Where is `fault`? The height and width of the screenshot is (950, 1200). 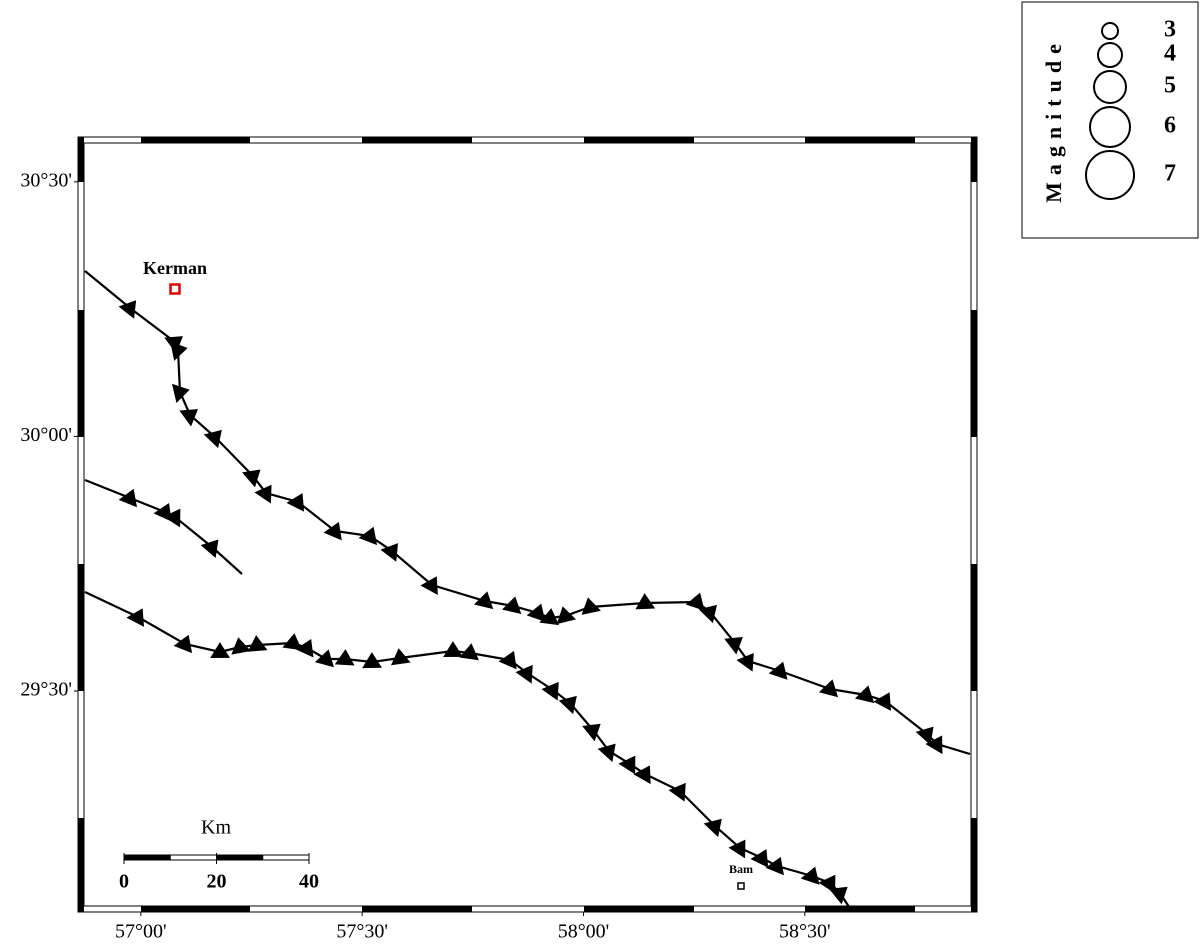 fault is located at coordinates (163, 526).